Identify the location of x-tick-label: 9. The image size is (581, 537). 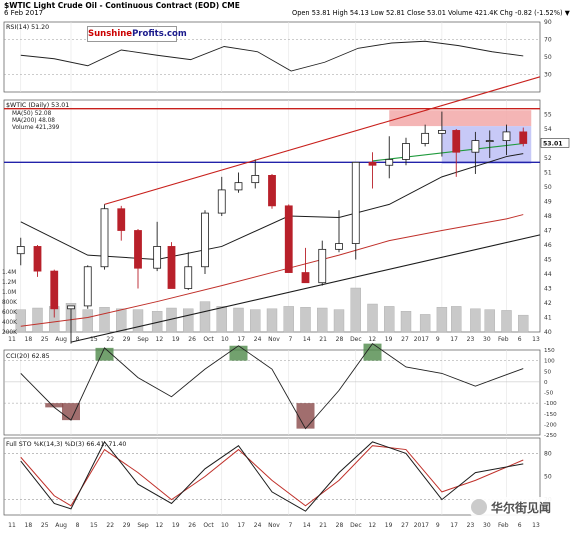
(438, 339).